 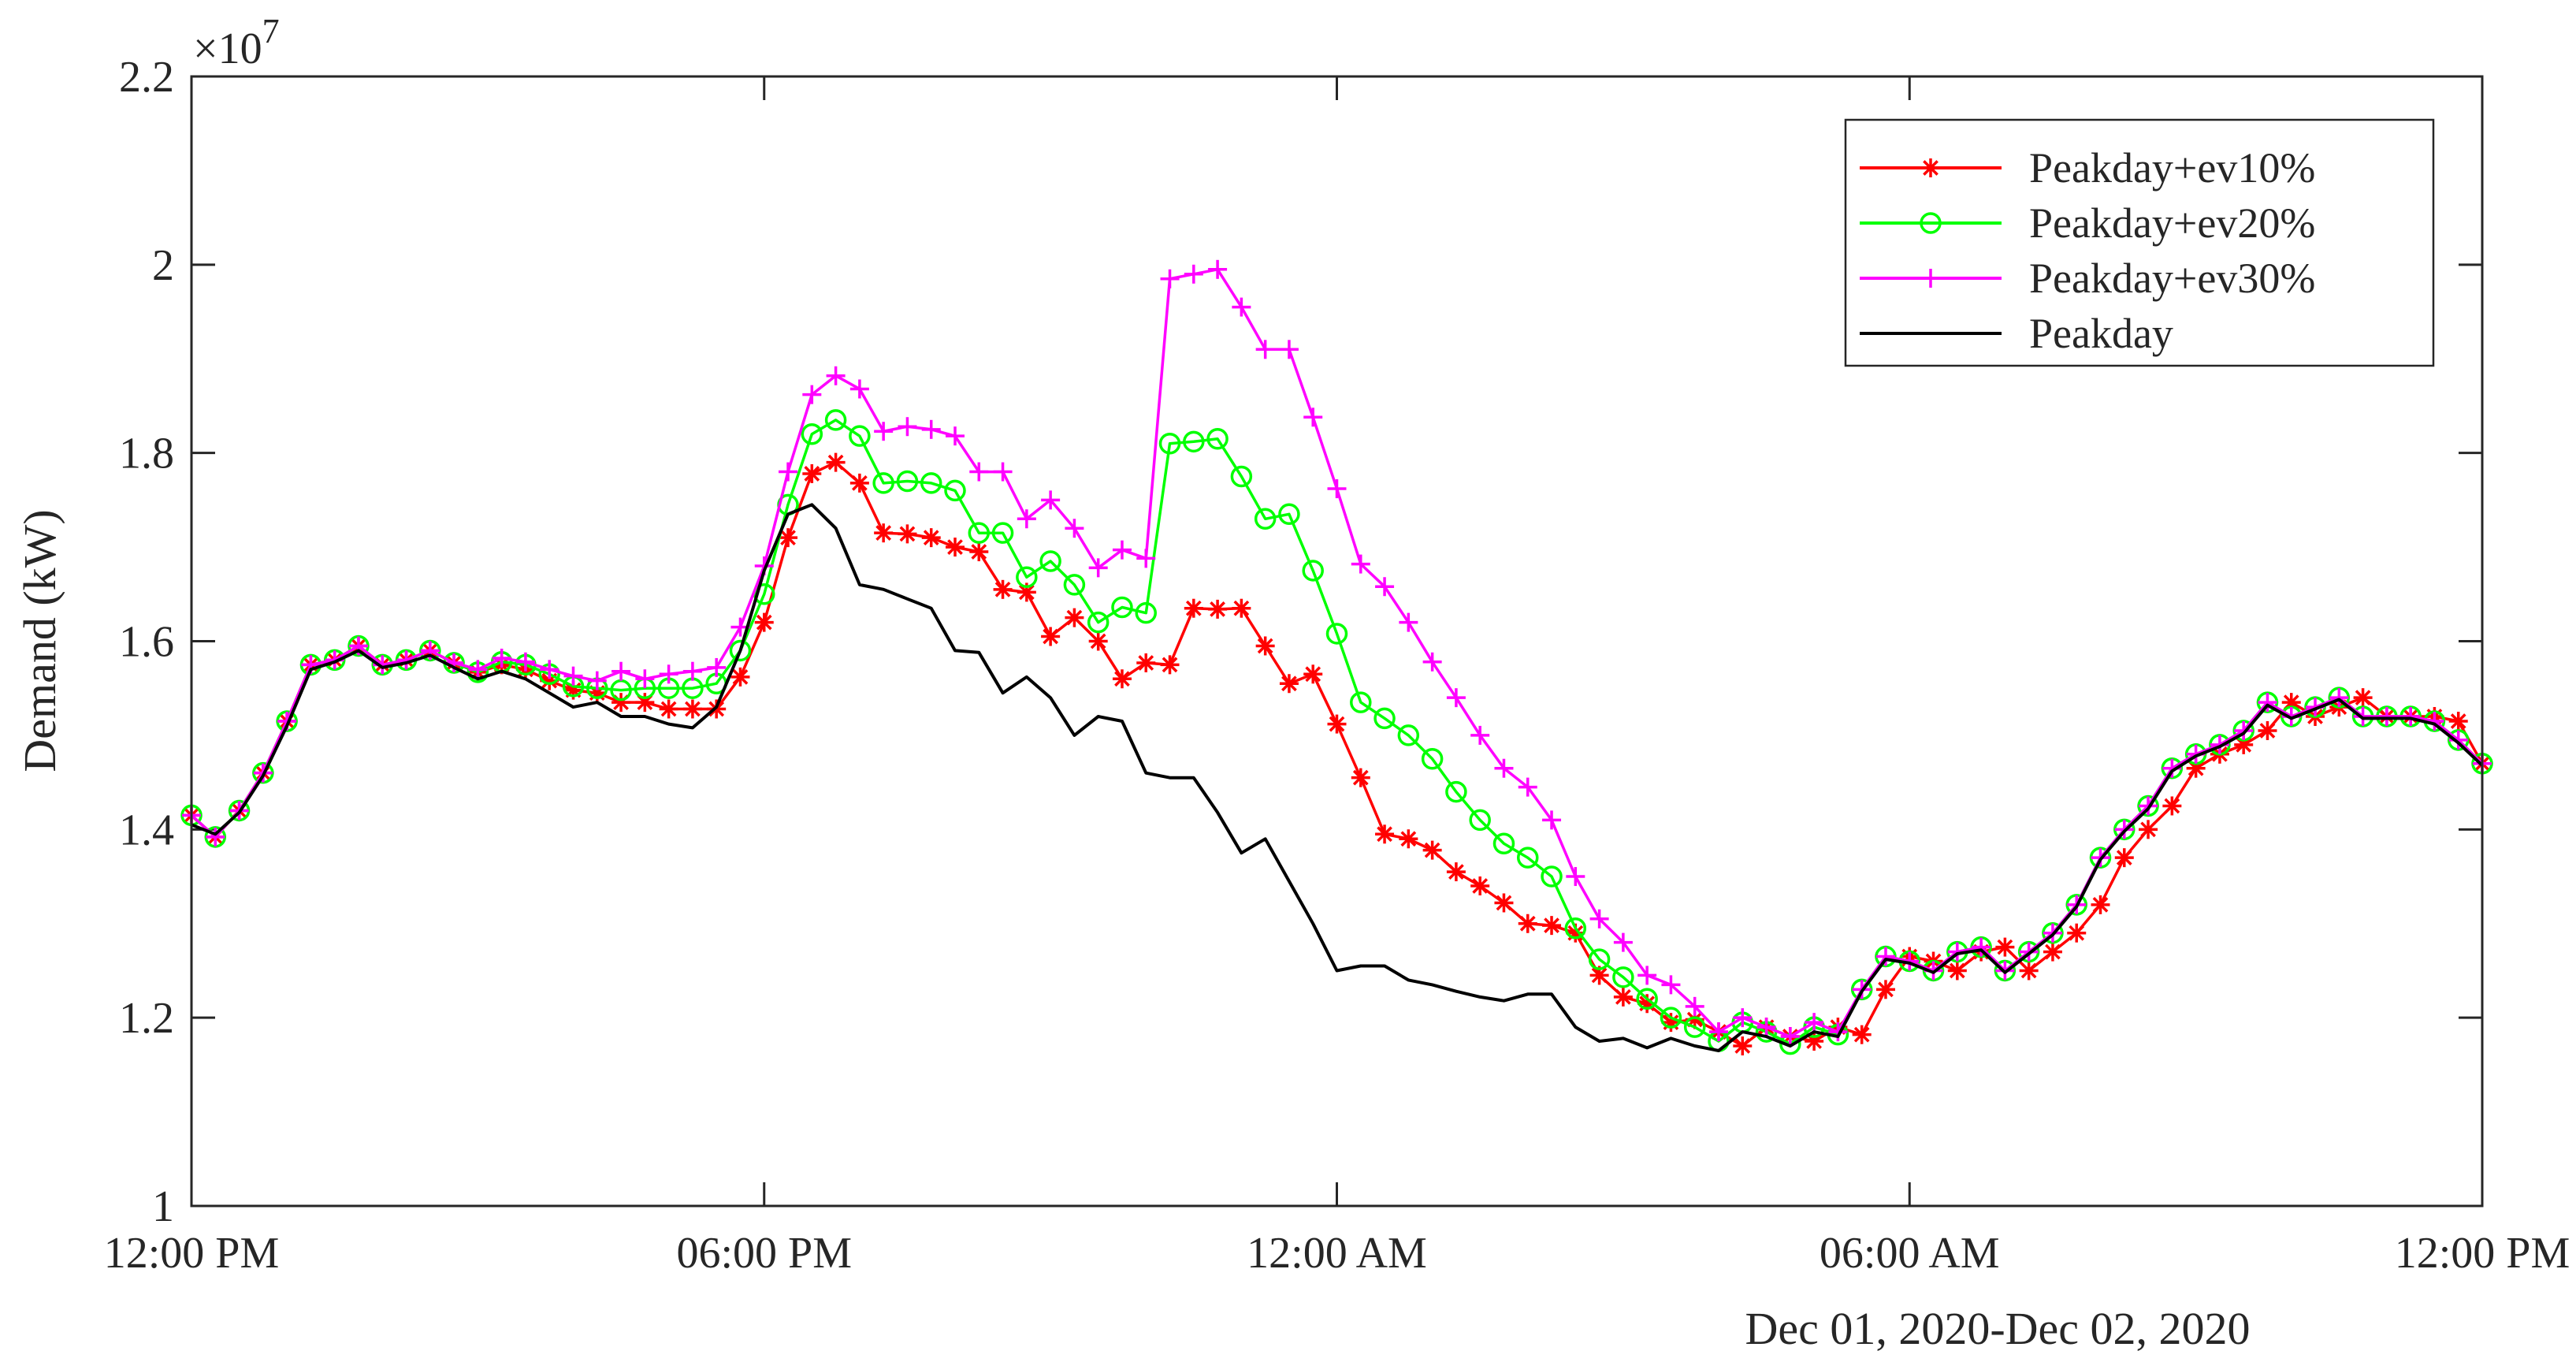 What do you see at coordinates (1930, 278) in the screenshot?
I see `legend-marker-peakday-ev30` at bounding box center [1930, 278].